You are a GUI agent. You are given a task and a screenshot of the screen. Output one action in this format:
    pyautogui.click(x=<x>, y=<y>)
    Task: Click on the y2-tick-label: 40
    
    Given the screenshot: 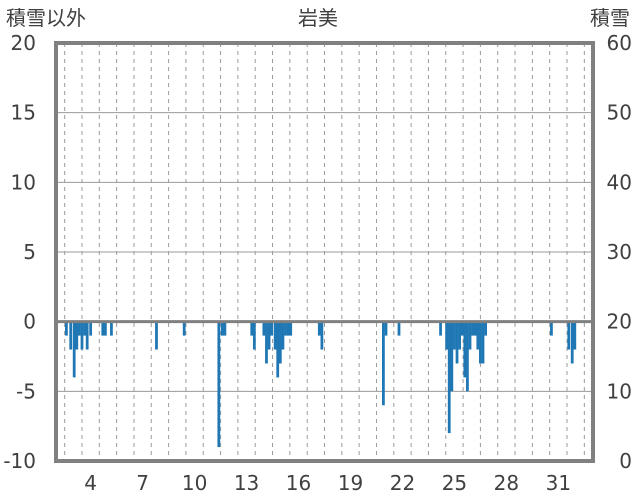 What is the action you would take?
    pyautogui.click(x=619, y=182)
    